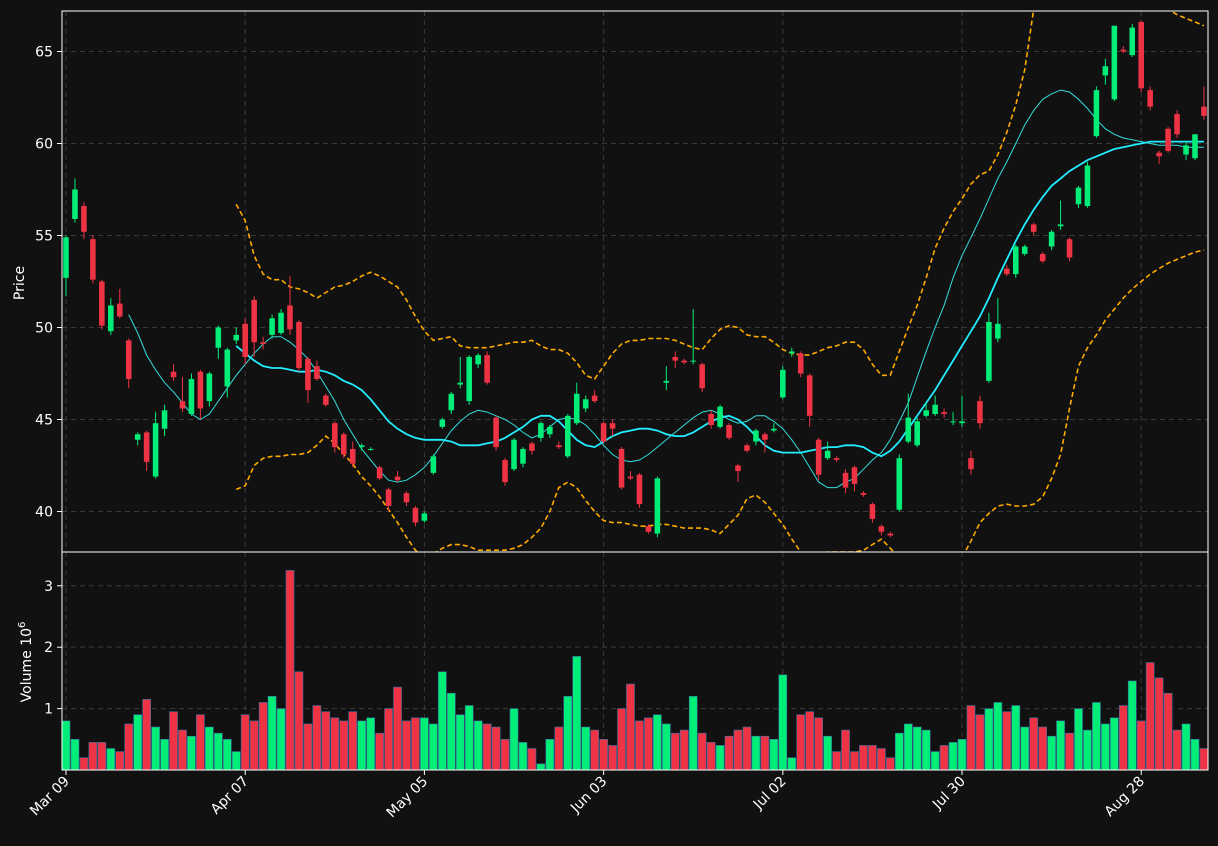  What do you see at coordinates (48, 648) in the screenshot?
I see `volume-tick-label: 2` at bounding box center [48, 648].